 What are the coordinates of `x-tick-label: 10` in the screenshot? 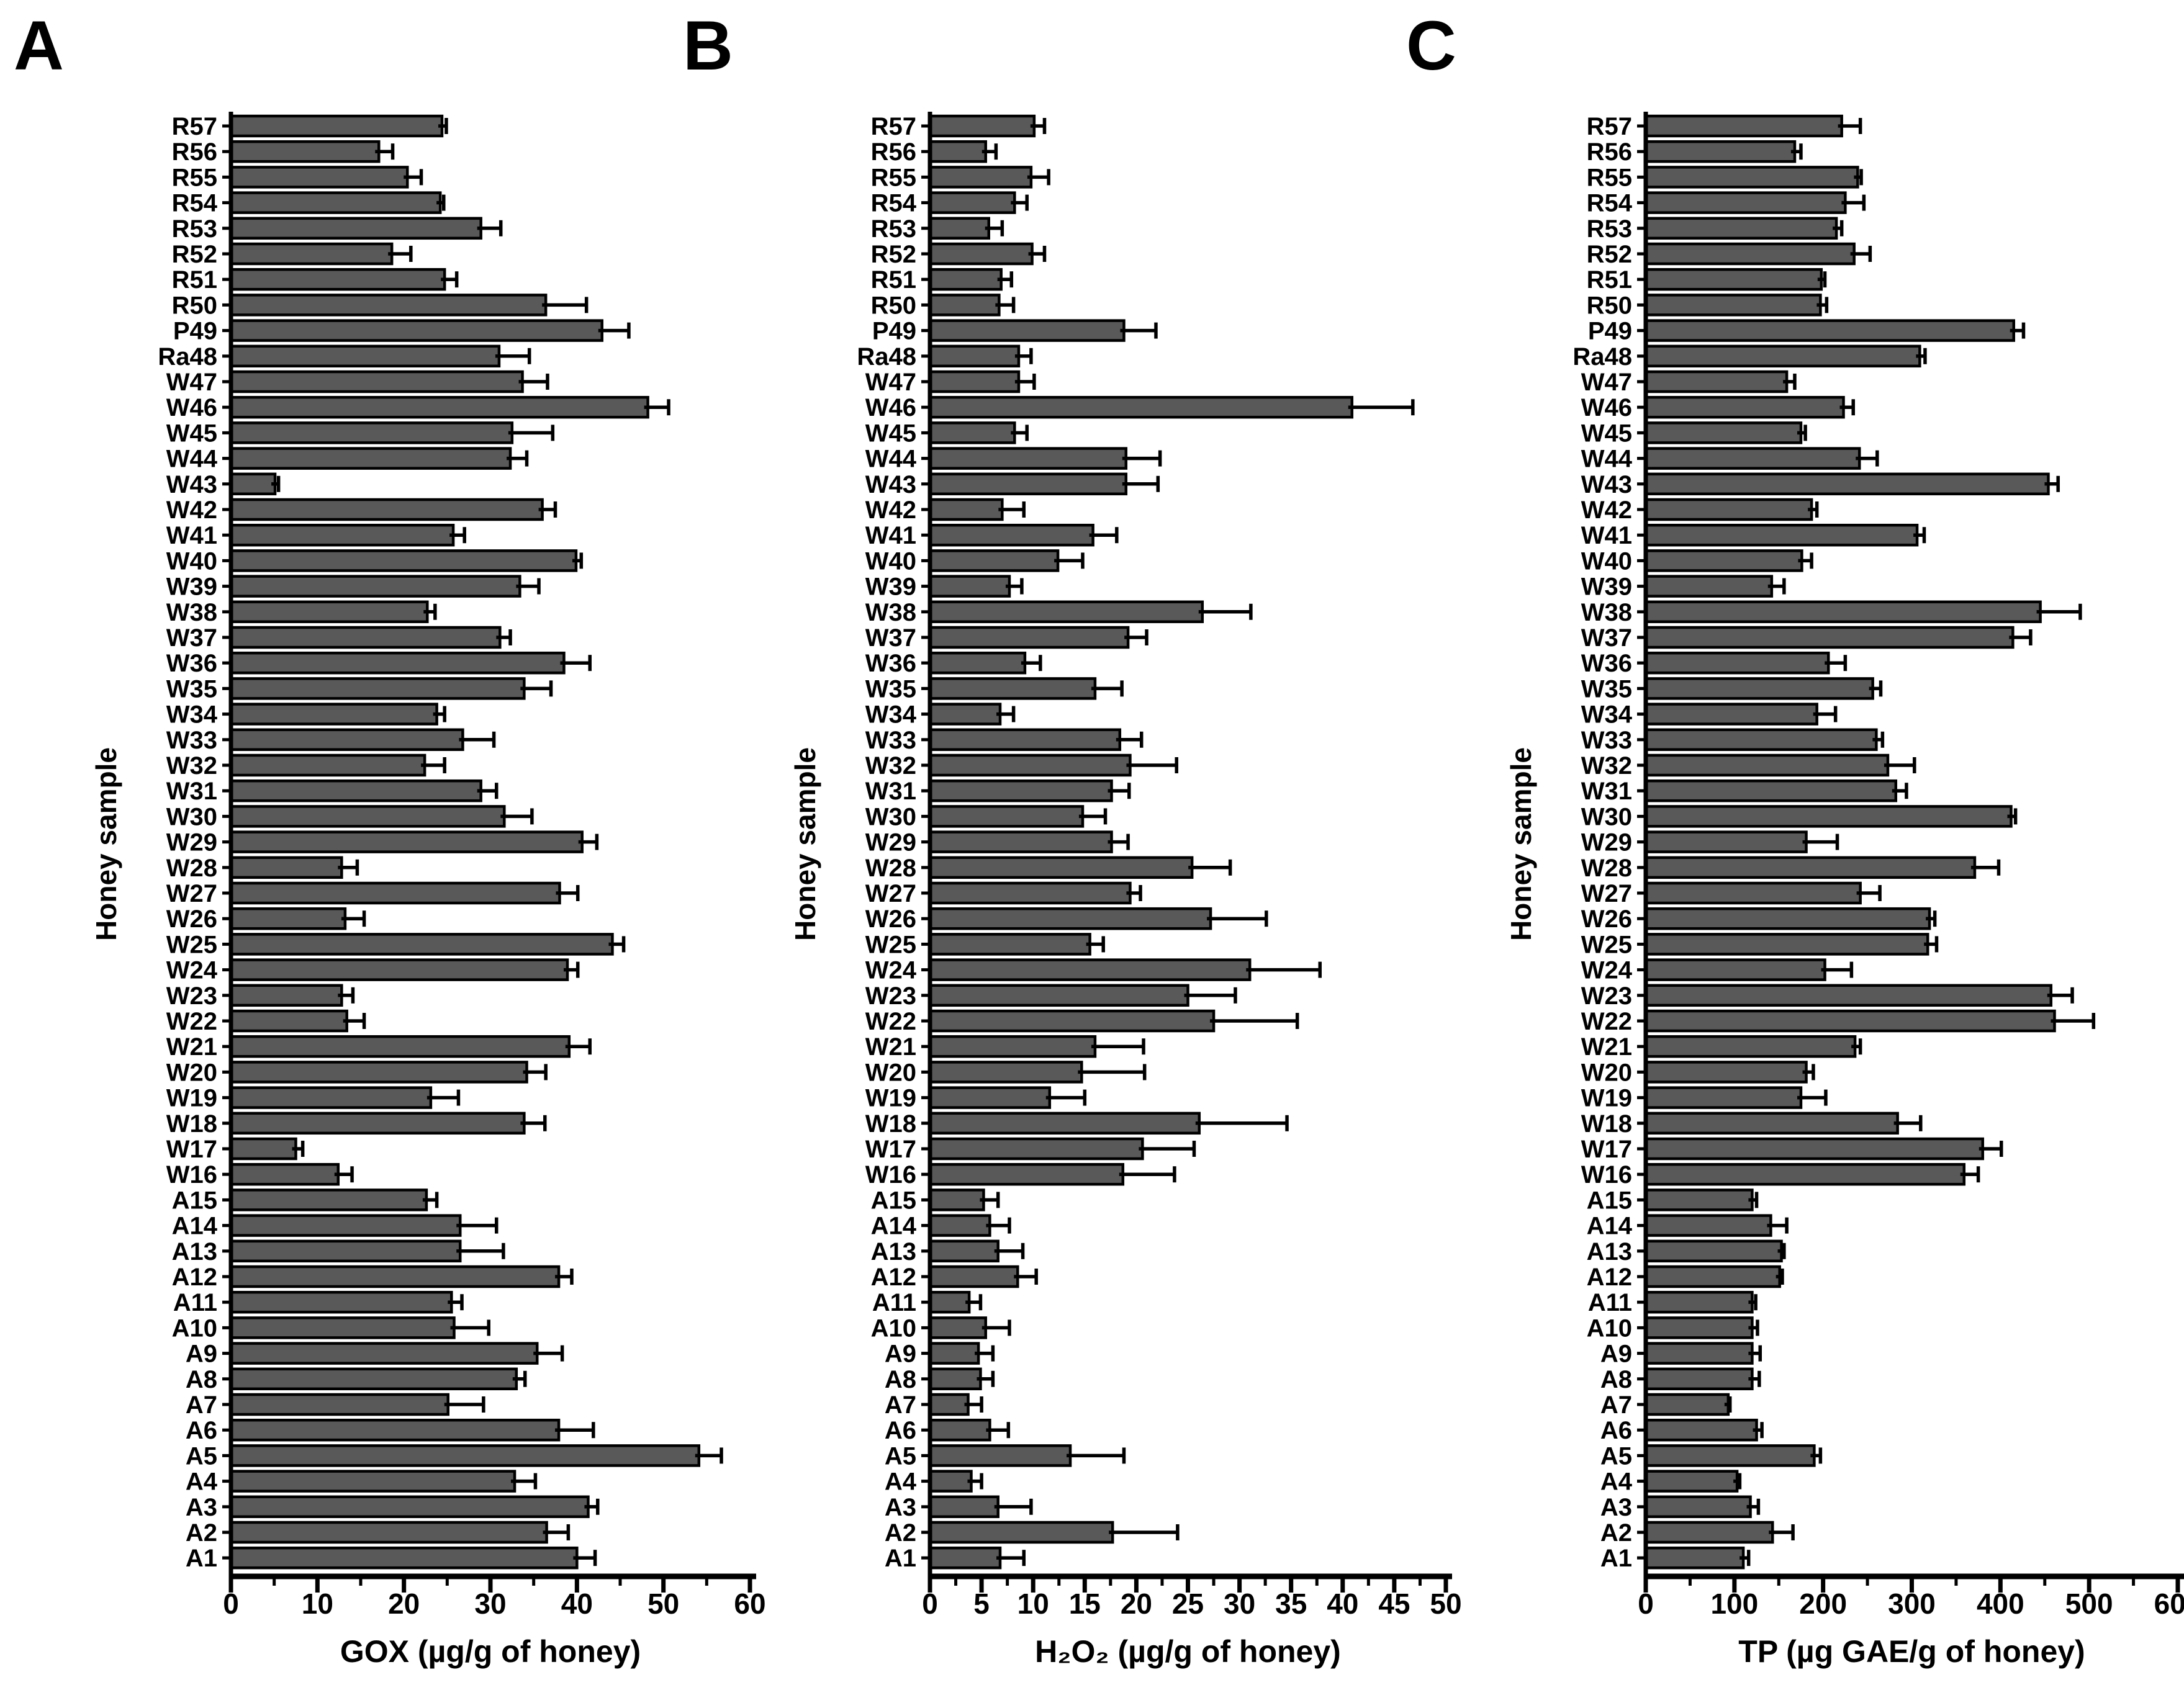 It's located at (317, 1604).